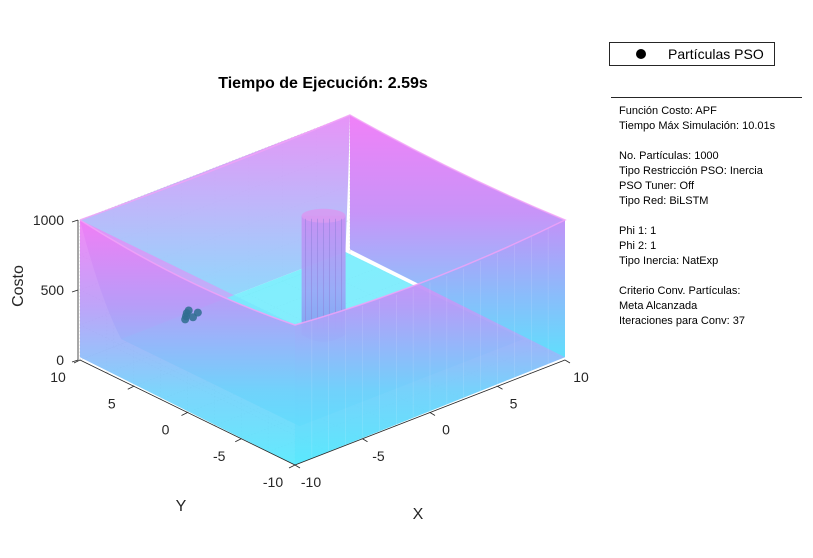  Describe the element at coordinates (166, 430) in the screenshot. I see `y-tick-label: 0` at that location.